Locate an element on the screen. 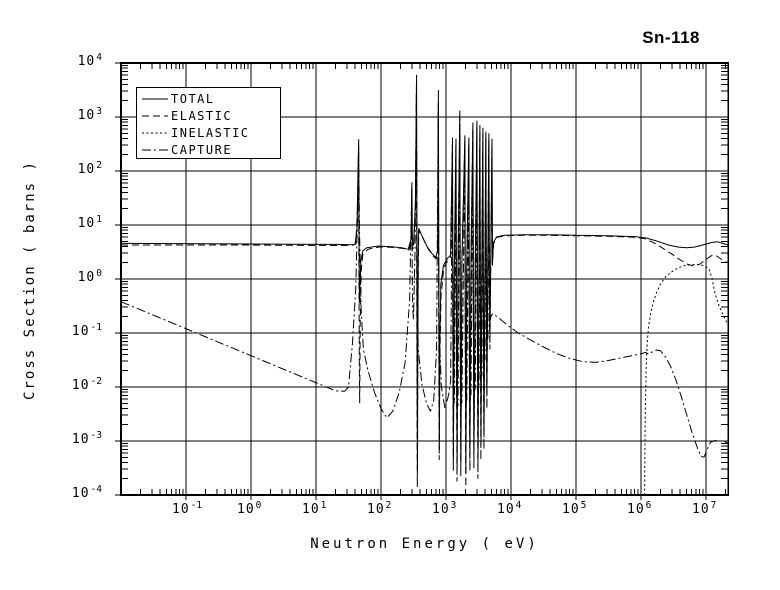 The image size is (780, 590). x-tick-label: 100 is located at coordinates (249, 508).